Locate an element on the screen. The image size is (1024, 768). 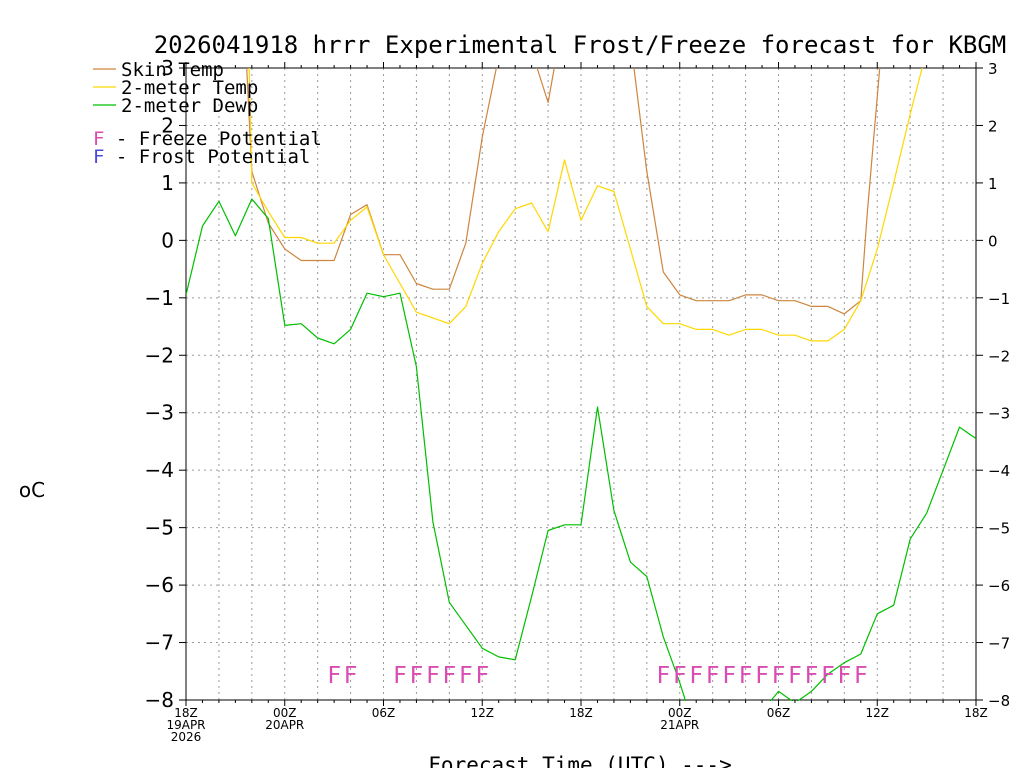
y-tick-label-right: −2 is located at coordinates (999, 356).